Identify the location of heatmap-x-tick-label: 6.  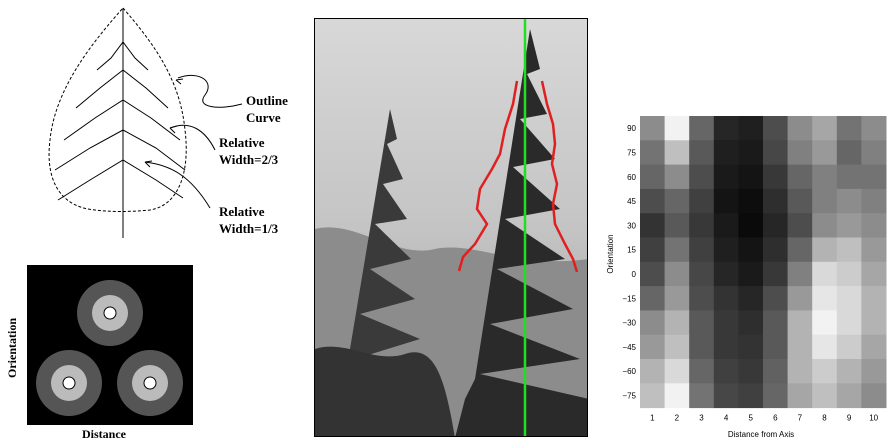
(775, 418).